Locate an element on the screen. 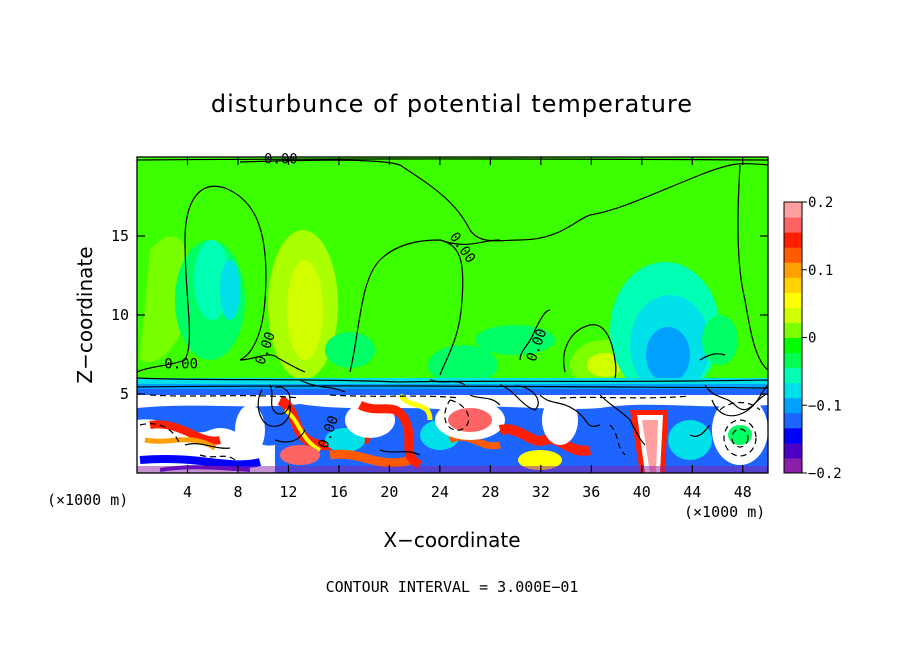 The height and width of the screenshot is (654, 904). colorbar-tick-label: 0.1 is located at coordinates (820, 271).